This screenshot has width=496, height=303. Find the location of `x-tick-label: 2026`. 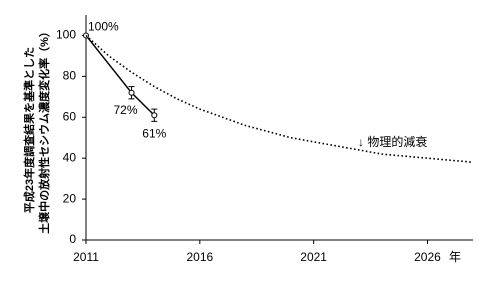

x-tick-label: 2026 is located at coordinates (427, 257).